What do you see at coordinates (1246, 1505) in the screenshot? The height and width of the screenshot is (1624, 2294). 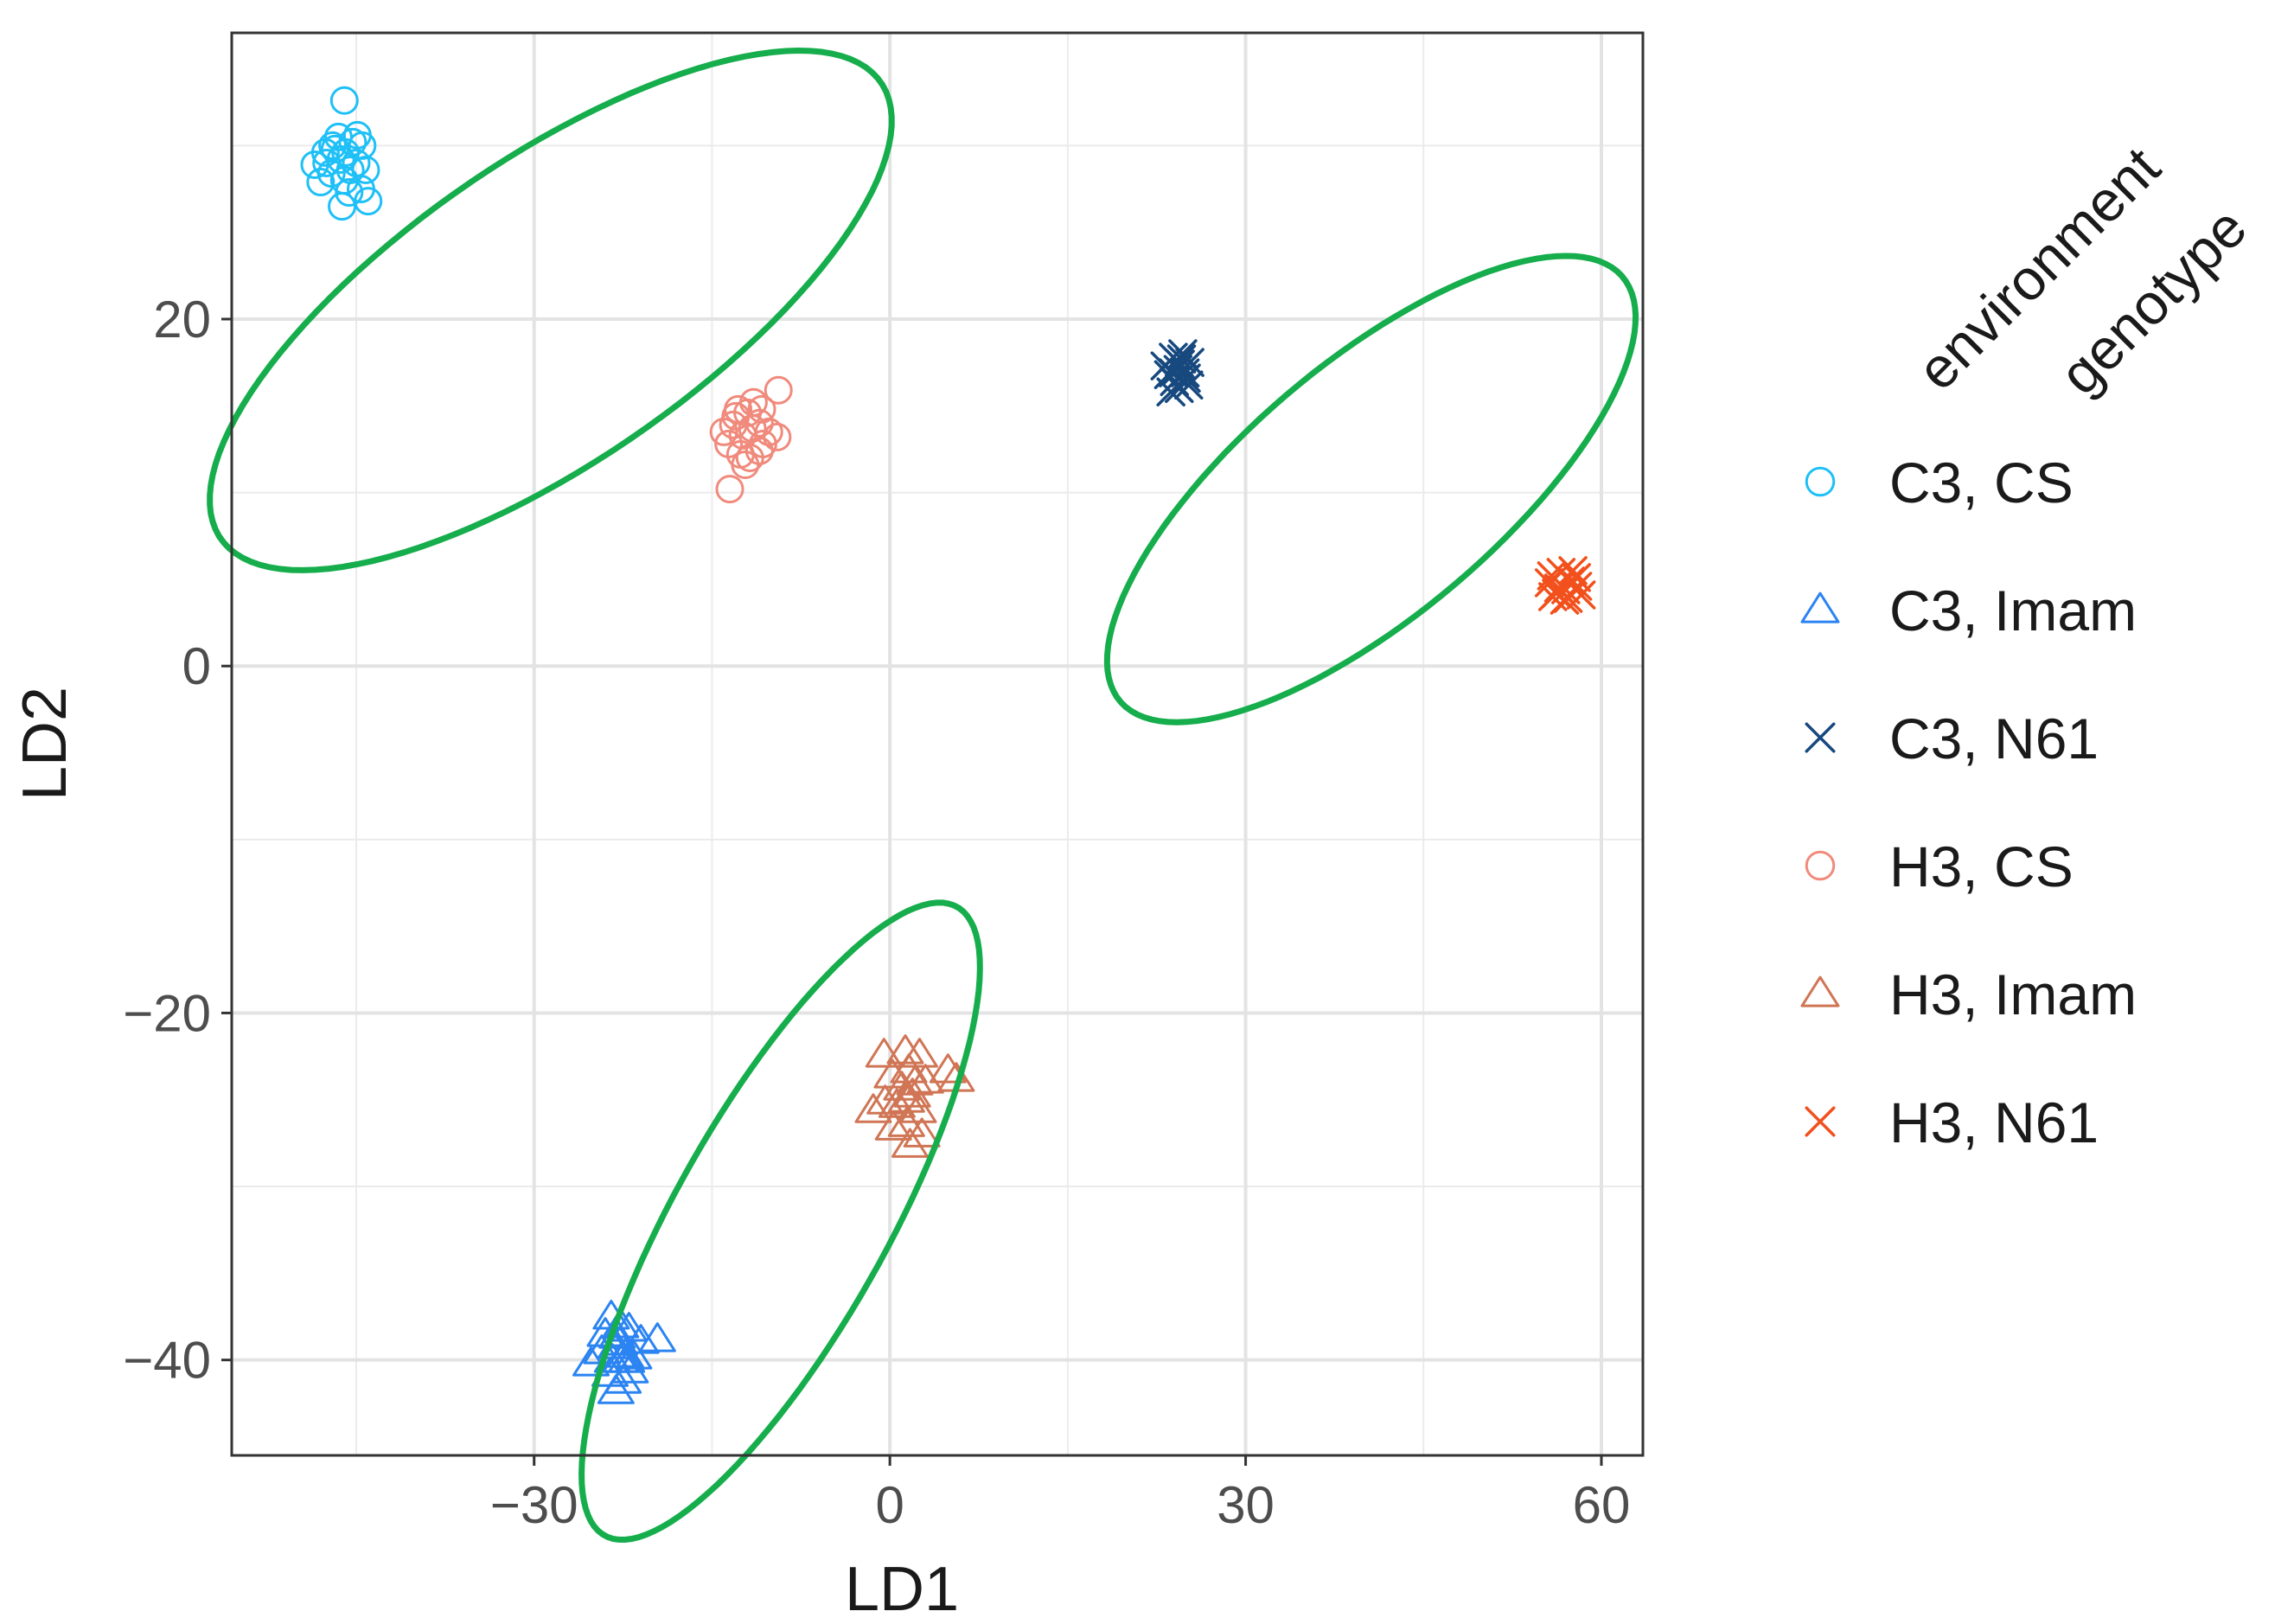 I see `x-tick-label: 30` at bounding box center [1246, 1505].